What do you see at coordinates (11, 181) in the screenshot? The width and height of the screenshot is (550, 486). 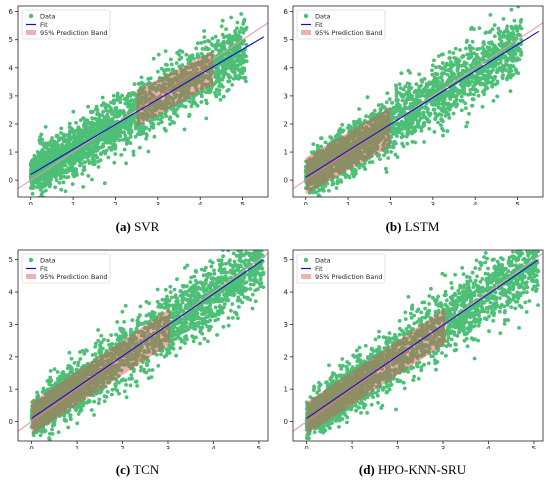 I see `y-tick-label: 0` at bounding box center [11, 181].